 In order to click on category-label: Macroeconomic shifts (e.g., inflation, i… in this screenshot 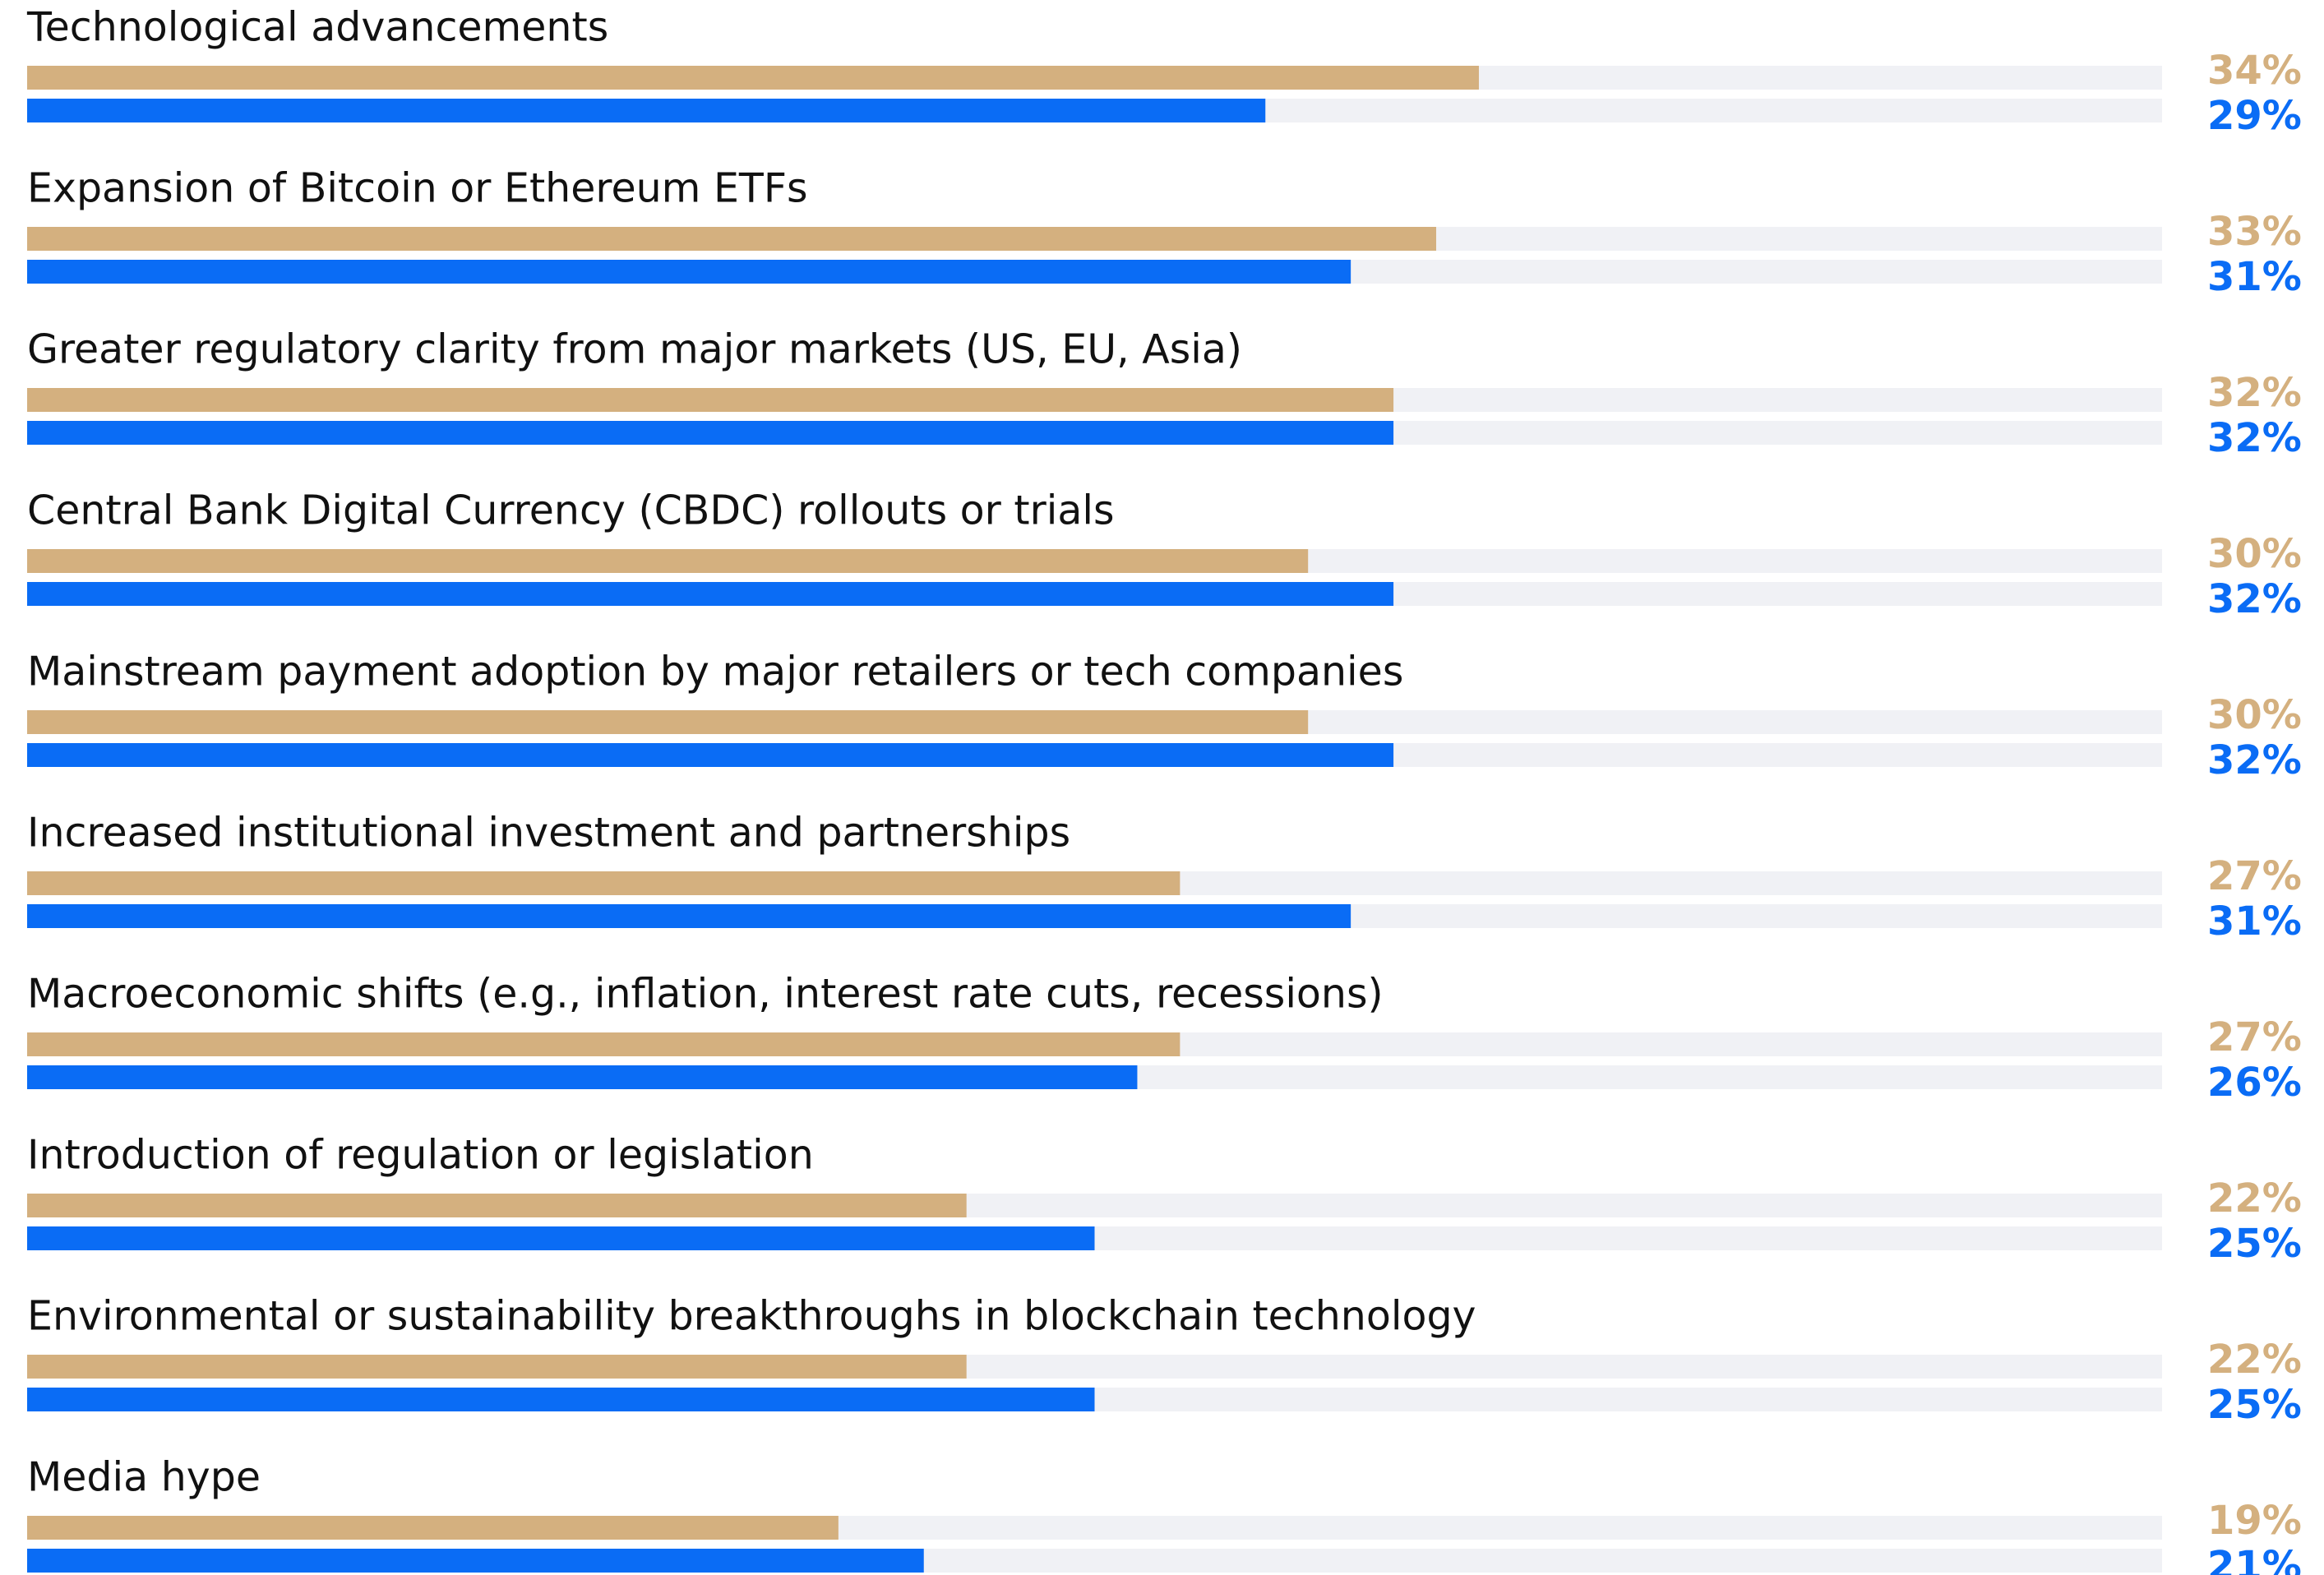, I will do `click(705, 994)`.